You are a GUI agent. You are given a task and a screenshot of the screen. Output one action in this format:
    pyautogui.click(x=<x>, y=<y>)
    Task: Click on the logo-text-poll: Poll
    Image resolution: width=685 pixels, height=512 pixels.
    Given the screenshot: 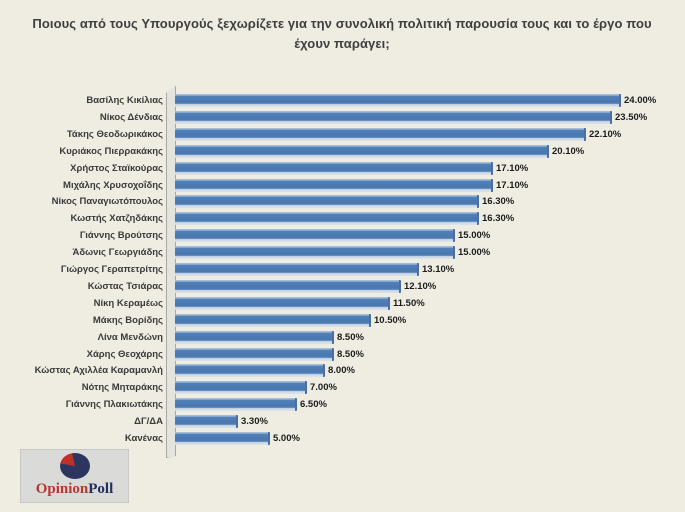 What is the action you would take?
    pyautogui.click(x=101, y=489)
    